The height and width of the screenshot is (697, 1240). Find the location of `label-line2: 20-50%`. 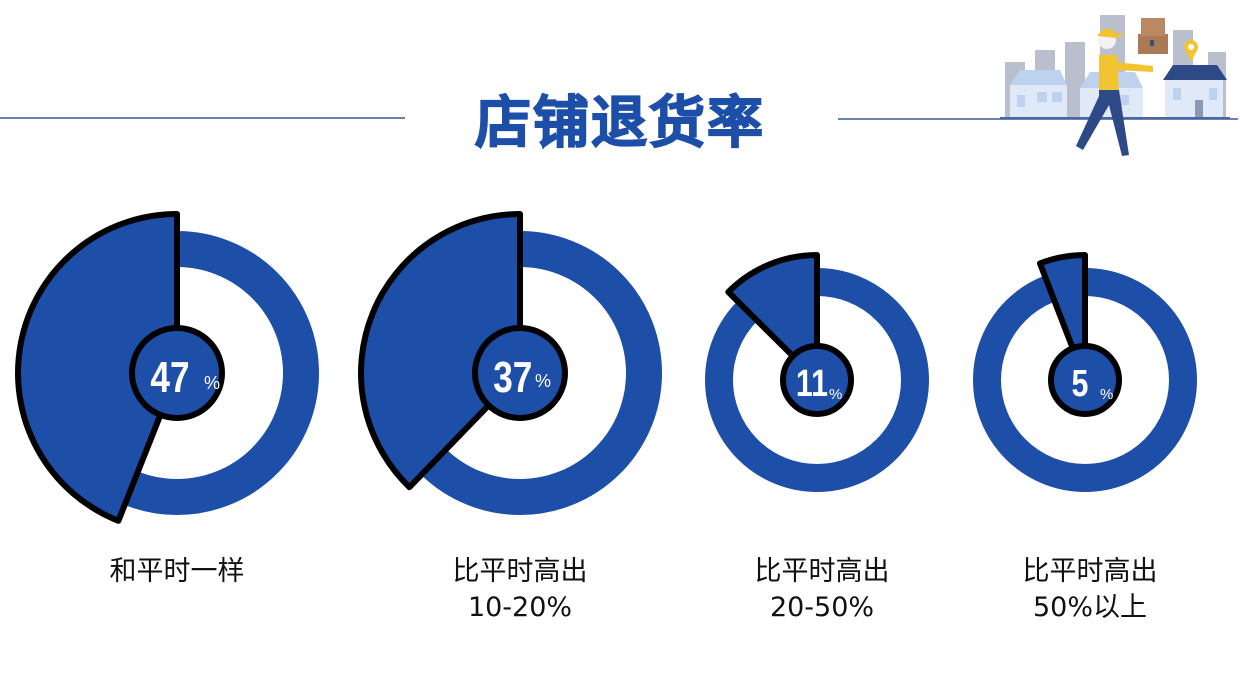

label-line2: 20-50% is located at coordinates (822, 607).